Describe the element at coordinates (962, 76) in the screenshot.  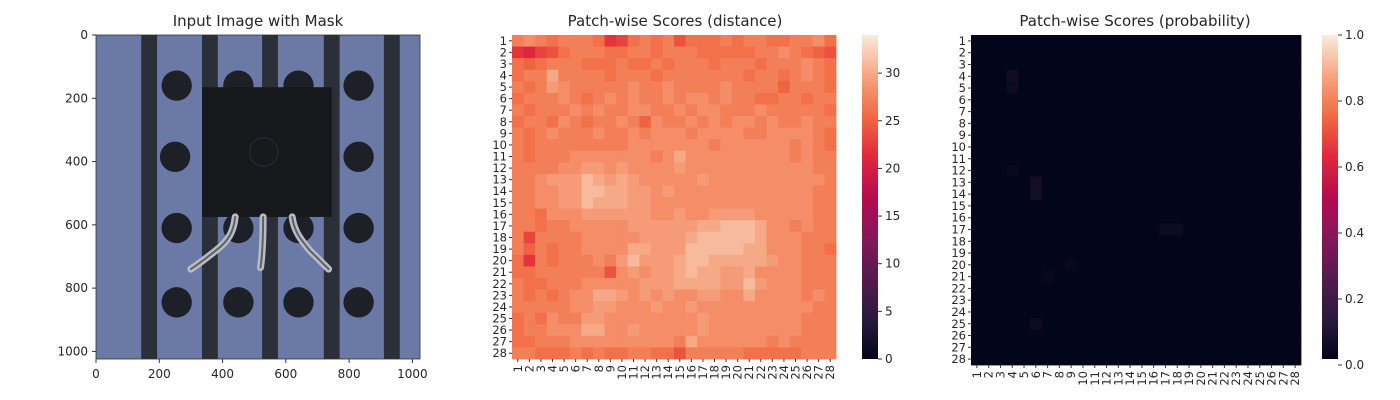
I see `heatmap-y-tick-label: 4` at that location.